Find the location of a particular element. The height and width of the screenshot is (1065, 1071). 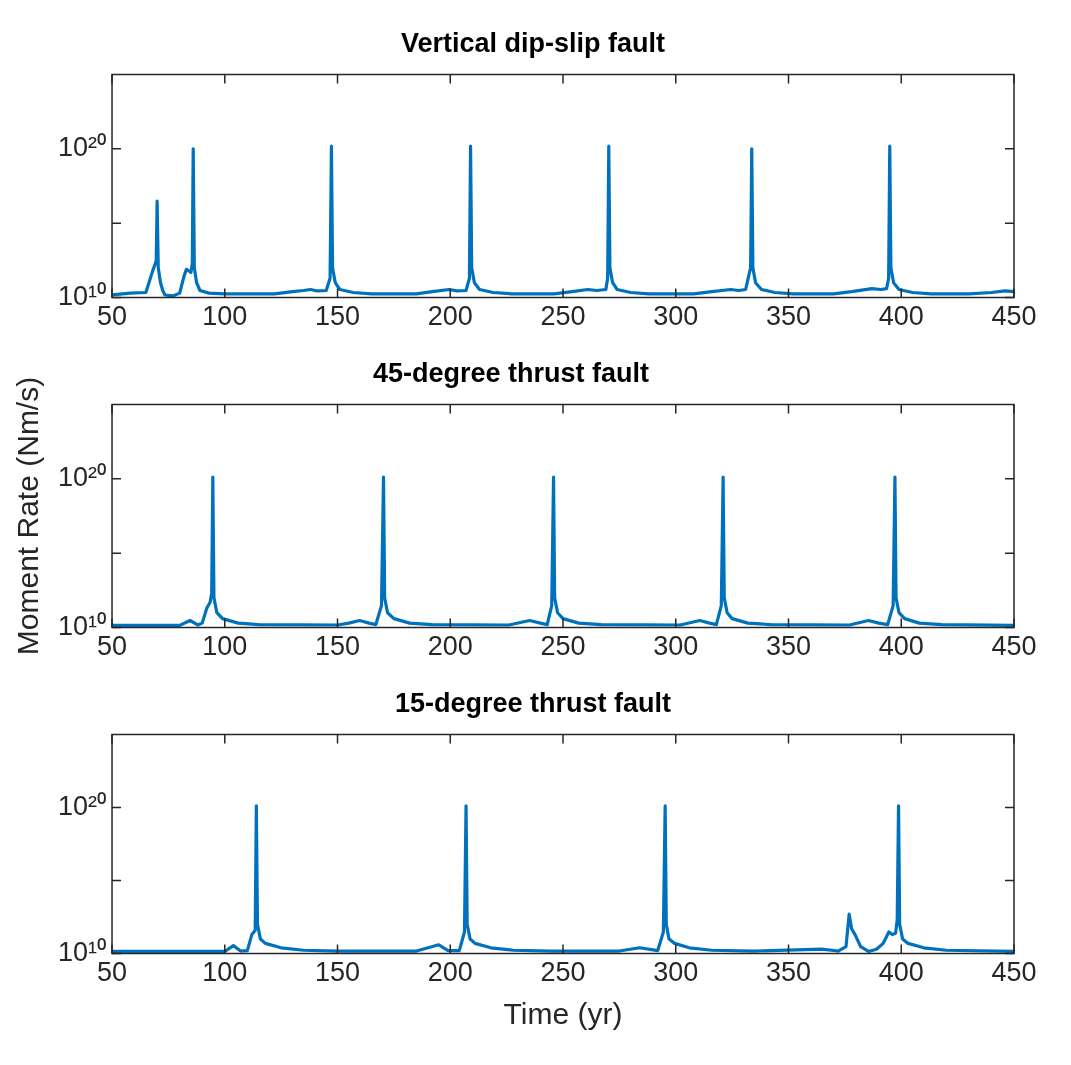

chart-title: Vertical dip-slip fault is located at coordinates (533, 42).